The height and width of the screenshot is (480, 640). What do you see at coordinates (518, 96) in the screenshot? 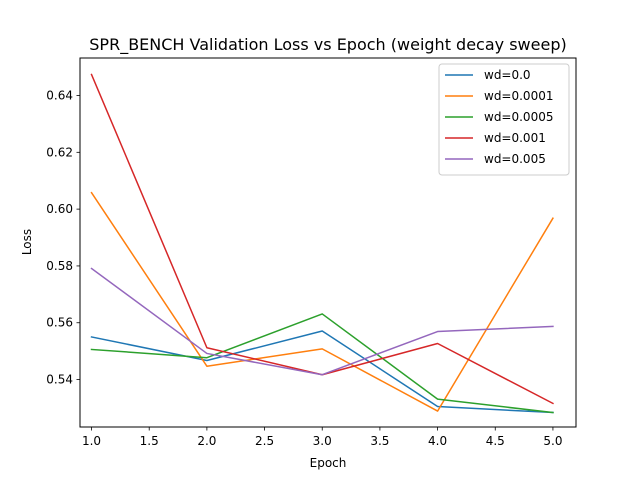
I see `legend-label-1: wd=0.0001` at bounding box center [518, 96].